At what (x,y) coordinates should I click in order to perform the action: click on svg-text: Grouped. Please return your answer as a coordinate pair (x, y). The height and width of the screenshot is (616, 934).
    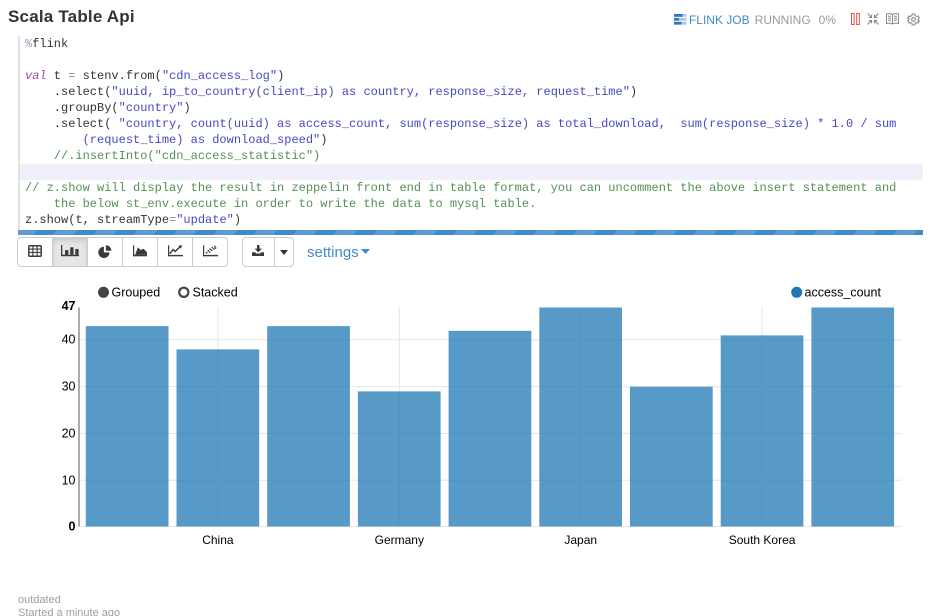
    Looking at the image, I should click on (136, 293).